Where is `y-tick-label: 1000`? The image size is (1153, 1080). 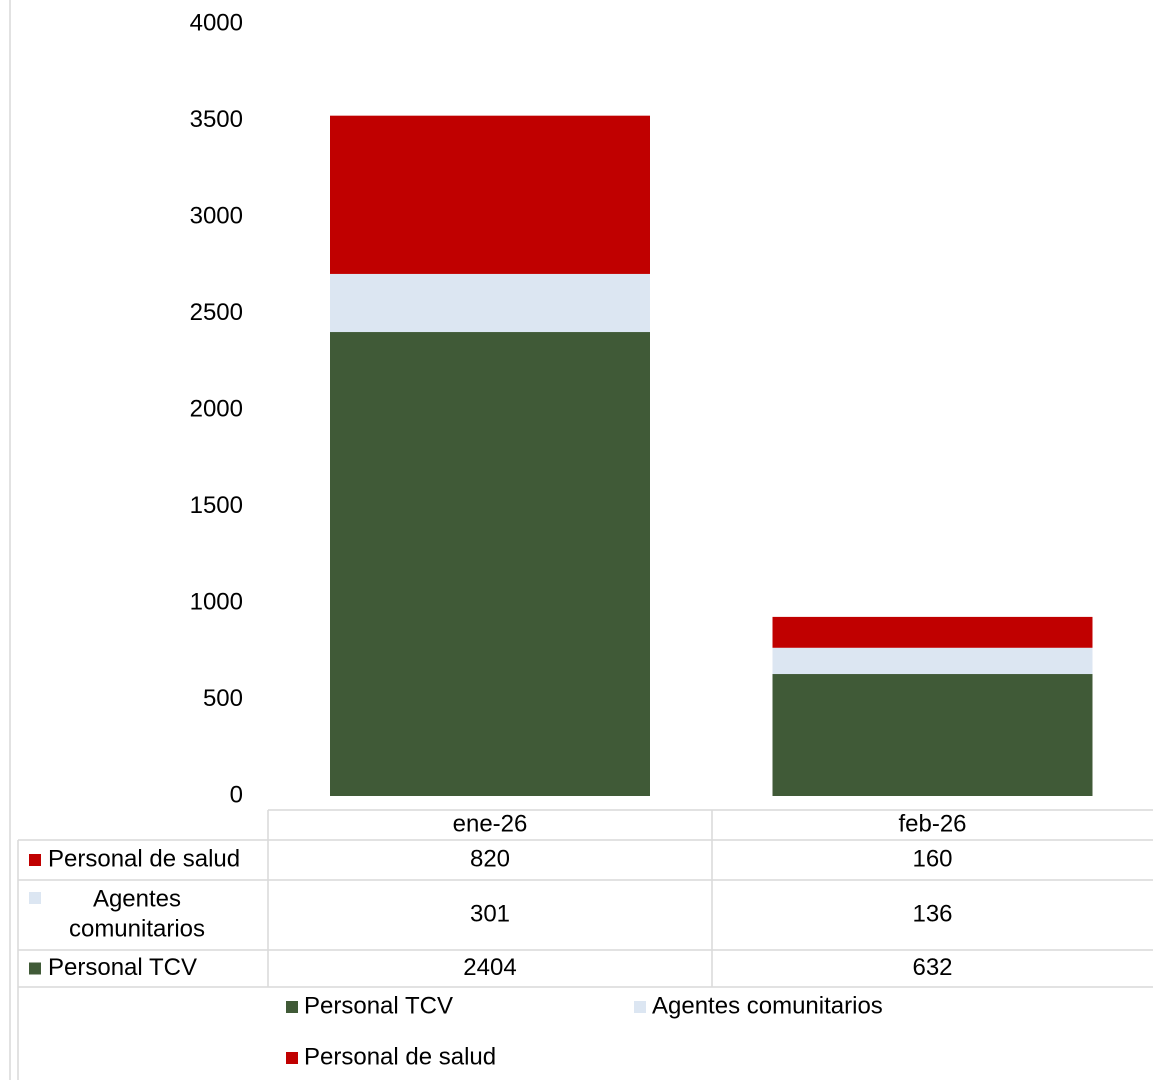
y-tick-label: 1000 is located at coordinates (216, 601).